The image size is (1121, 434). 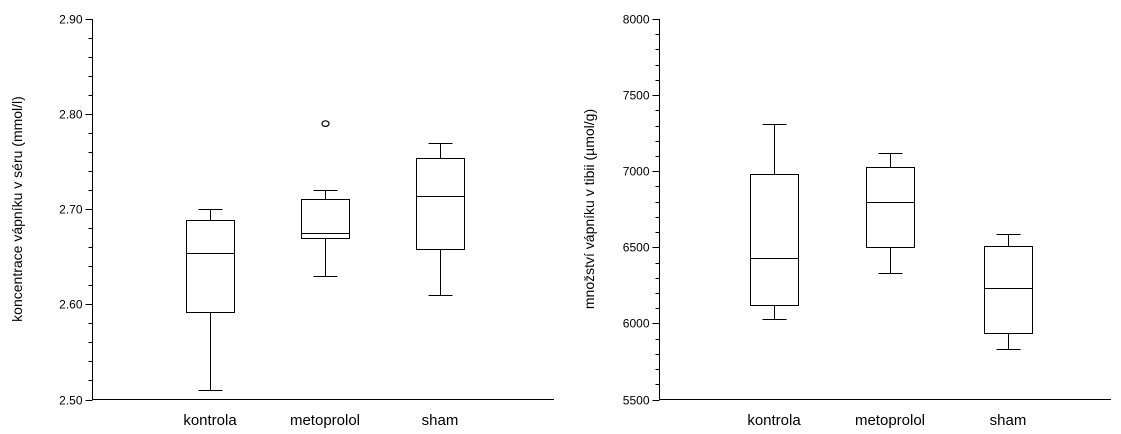 What do you see at coordinates (636, 172) in the screenshot?
I see `y-tick-label: 7000` at bounding box center [636, 172].